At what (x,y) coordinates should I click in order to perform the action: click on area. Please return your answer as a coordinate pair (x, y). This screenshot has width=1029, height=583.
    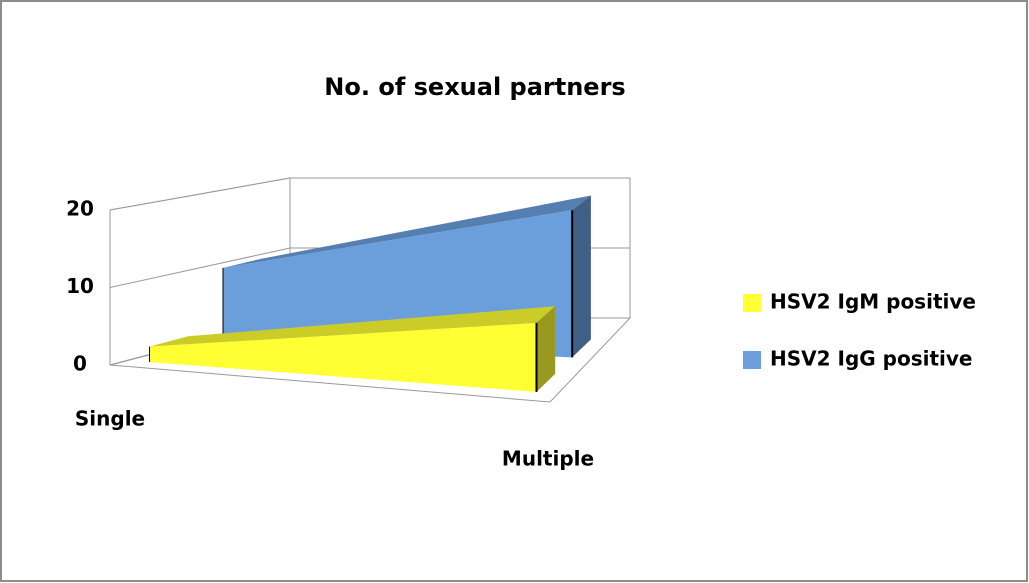
    Looking at the image, I should click on (343, 357).